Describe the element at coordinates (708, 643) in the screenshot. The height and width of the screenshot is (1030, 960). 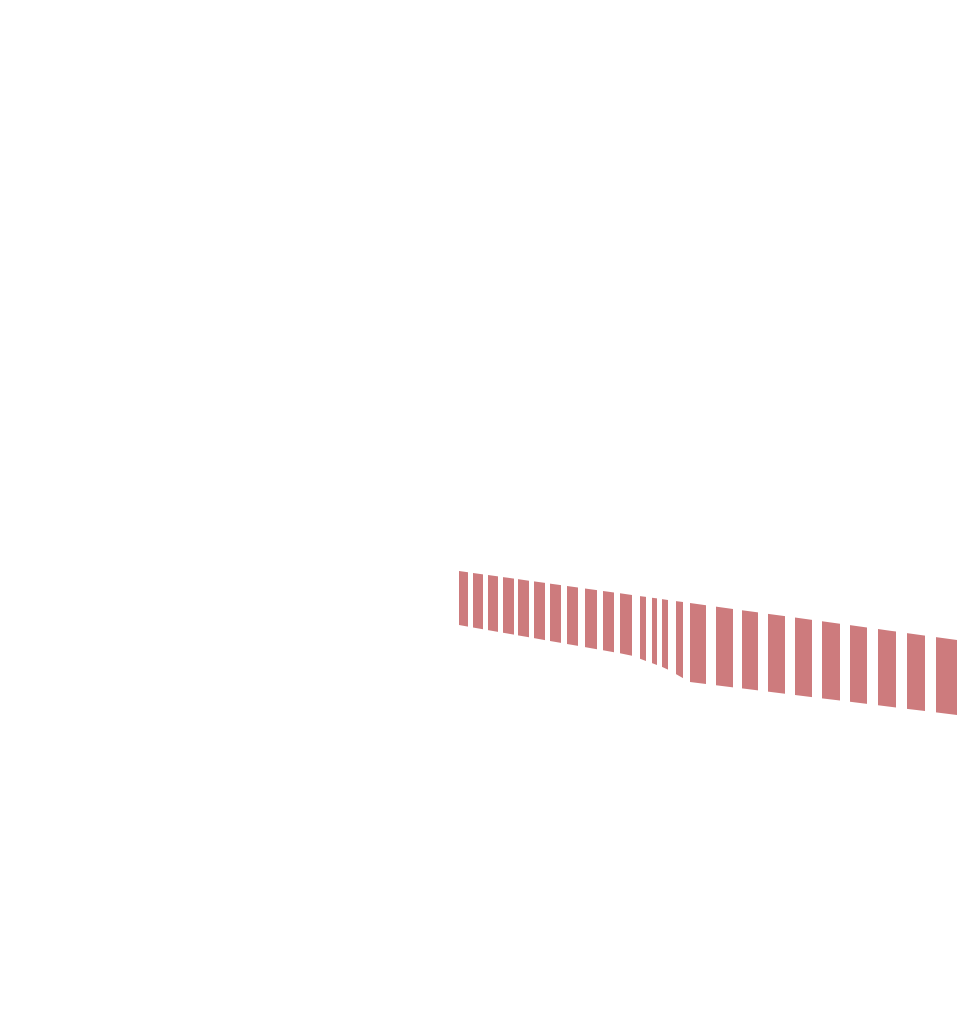
I see `striped-band` at that location.